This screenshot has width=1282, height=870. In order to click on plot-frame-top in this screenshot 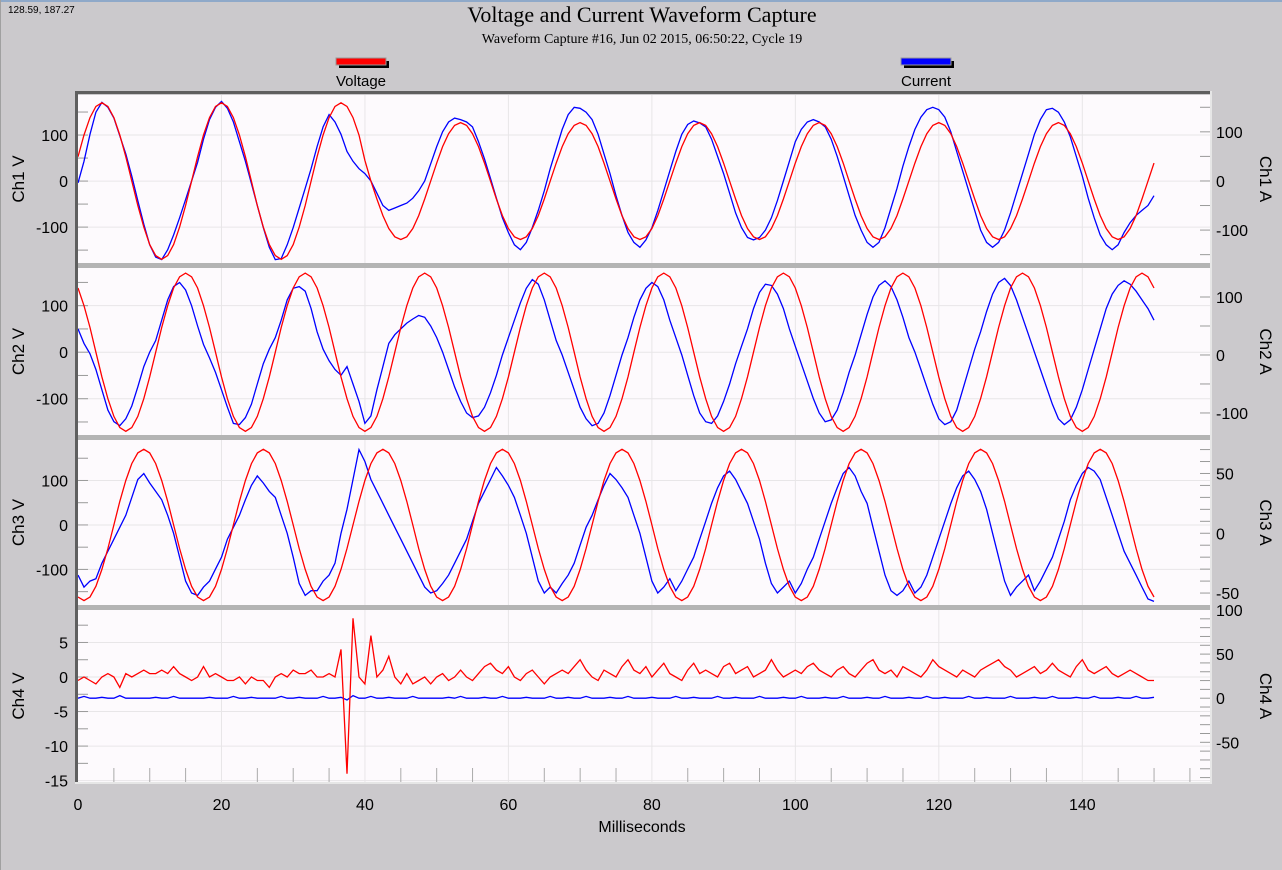, I will do `click(642, 92)`.